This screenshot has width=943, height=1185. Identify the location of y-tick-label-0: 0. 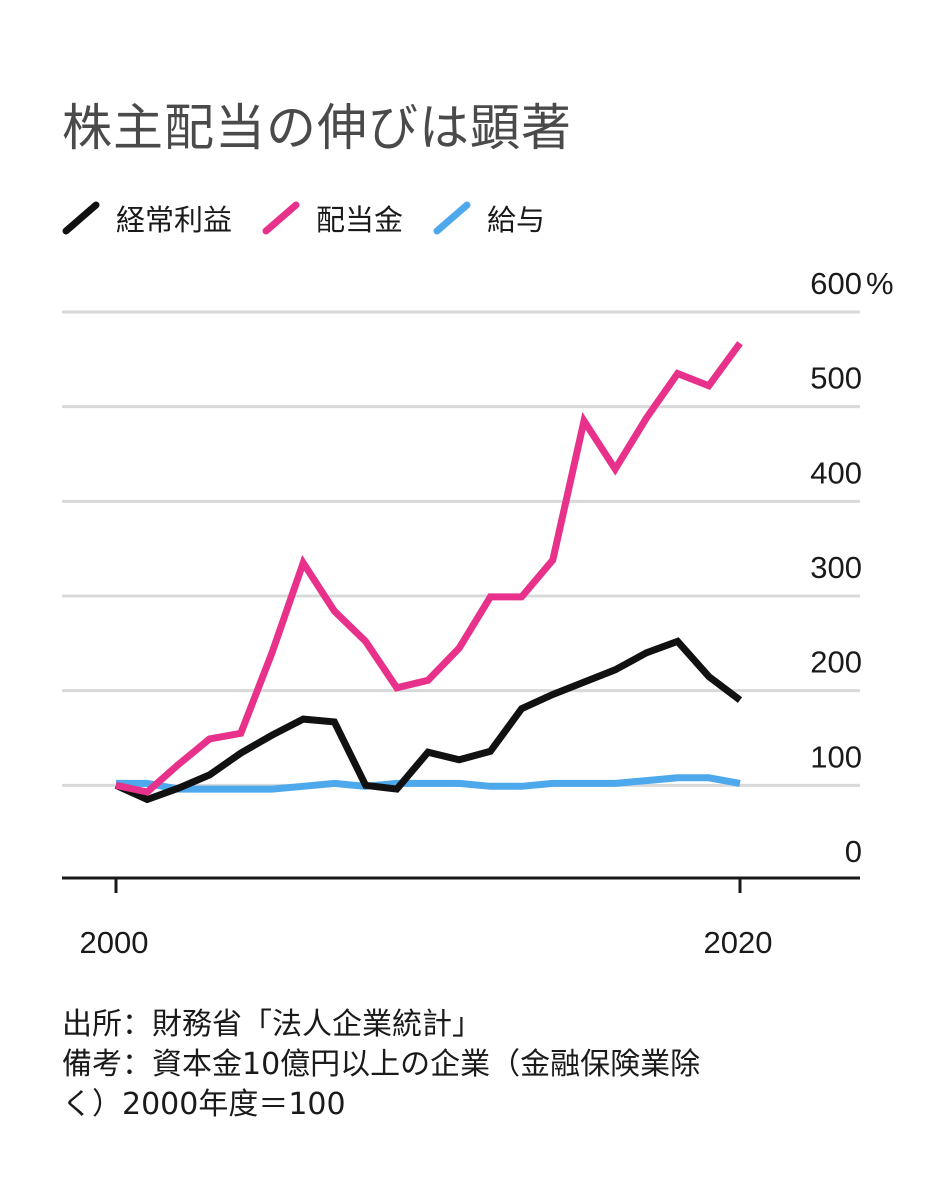
(853, 851).